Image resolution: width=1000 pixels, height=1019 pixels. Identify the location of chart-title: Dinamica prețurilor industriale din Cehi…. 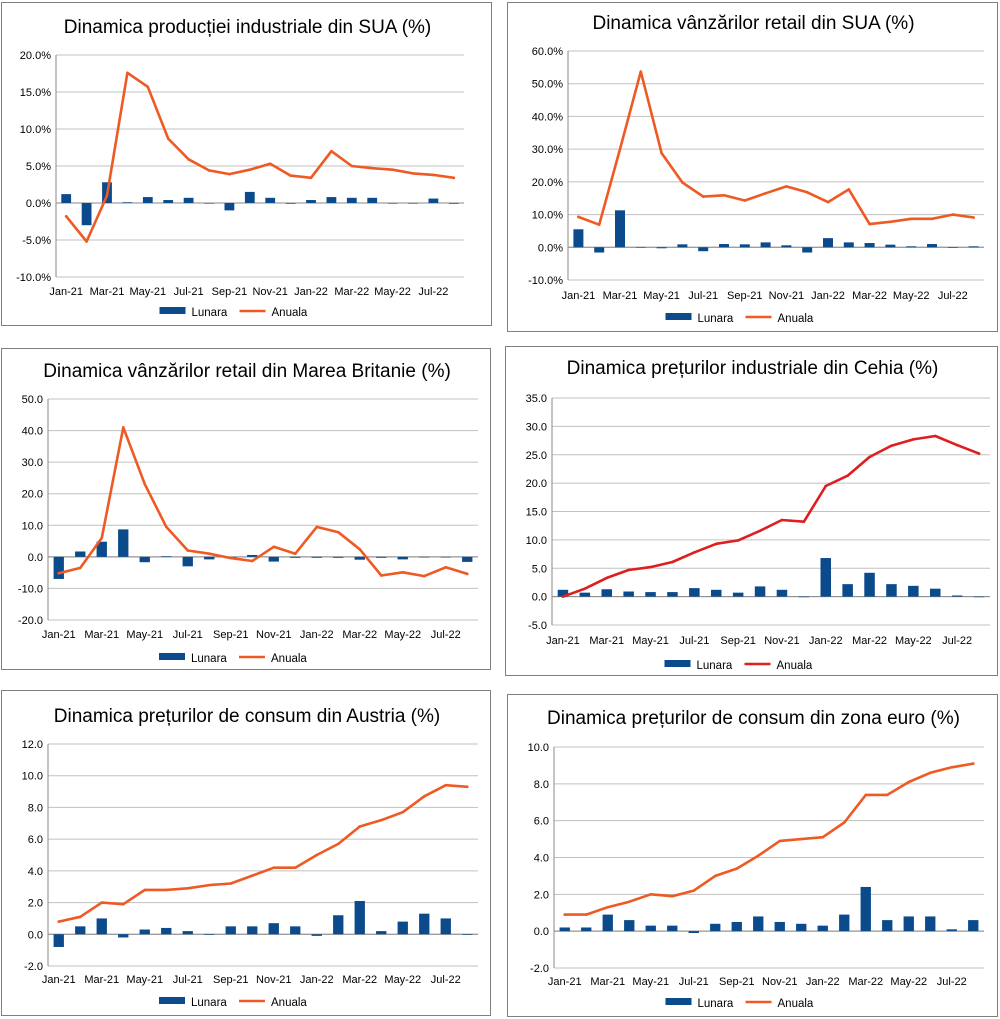
(753, 368).